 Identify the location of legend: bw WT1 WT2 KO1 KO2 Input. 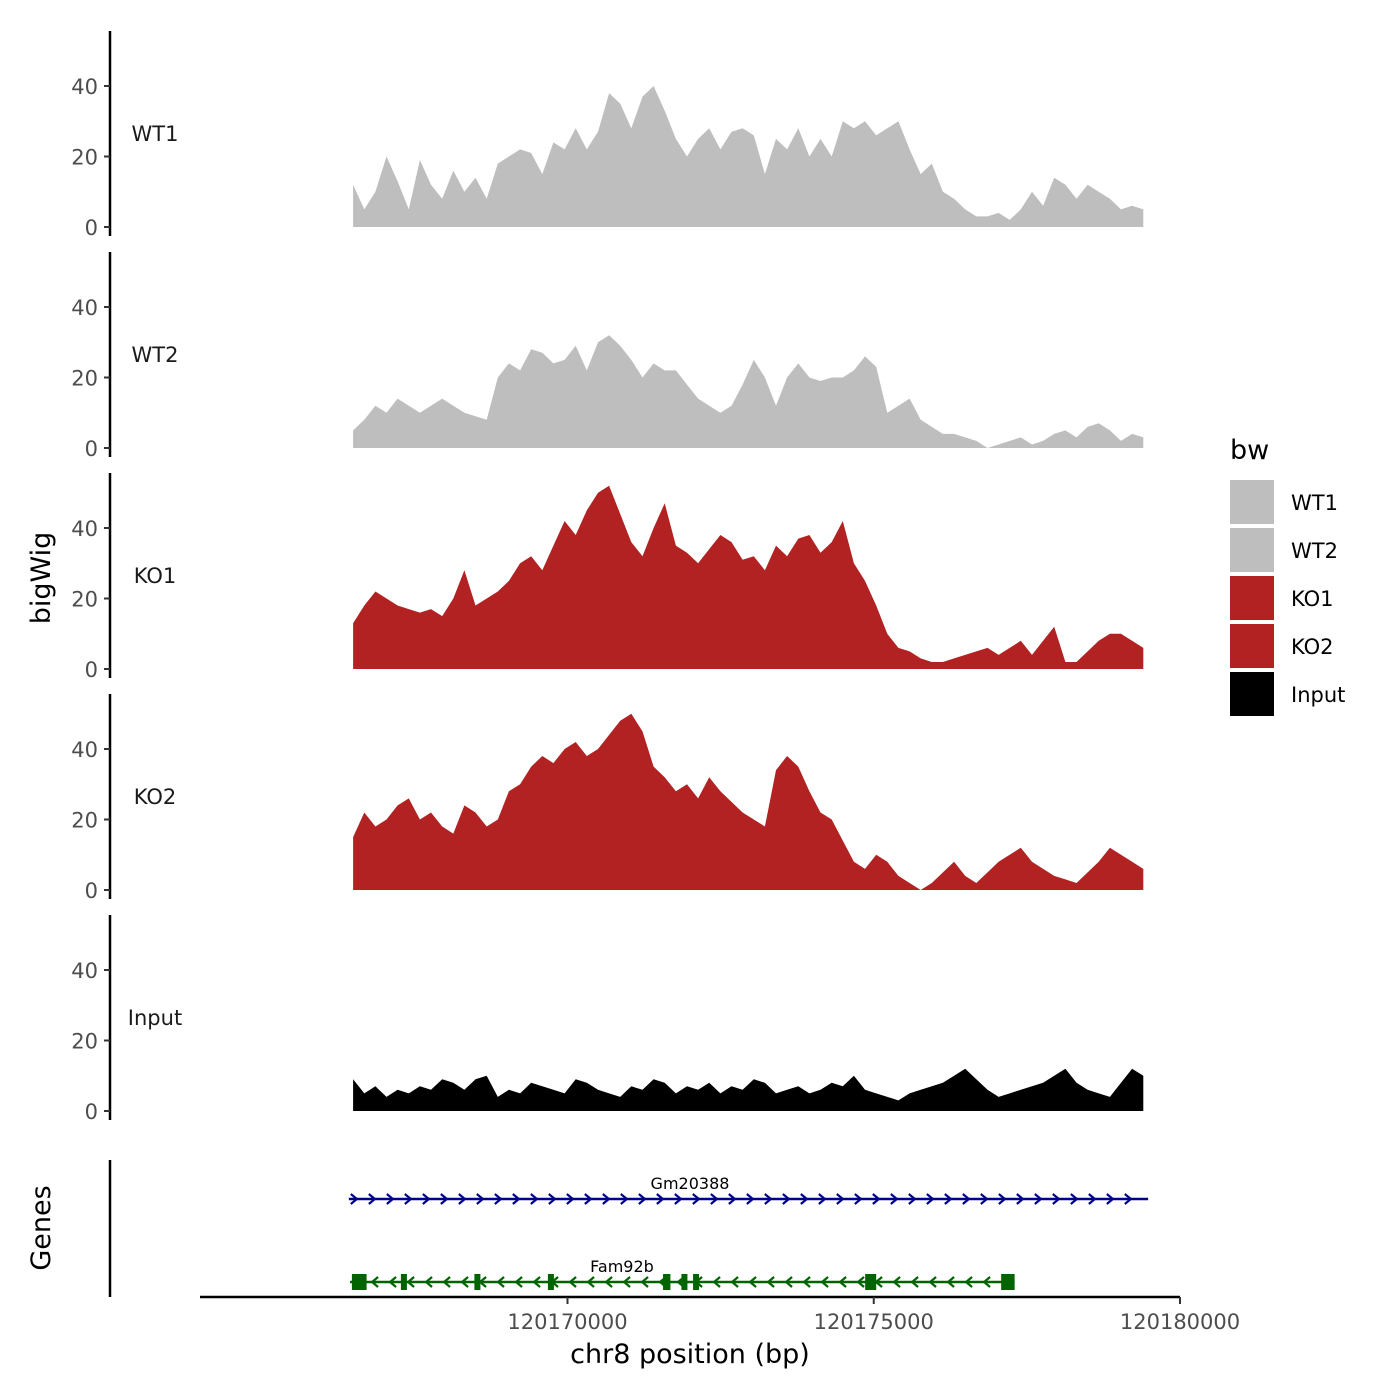
(1287, 575).